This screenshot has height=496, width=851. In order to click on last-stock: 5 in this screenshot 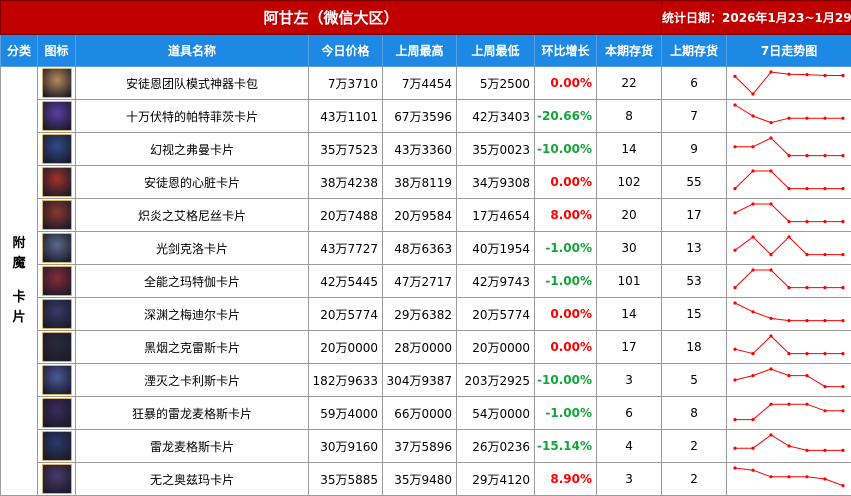, I will do `click(694, 380)`.